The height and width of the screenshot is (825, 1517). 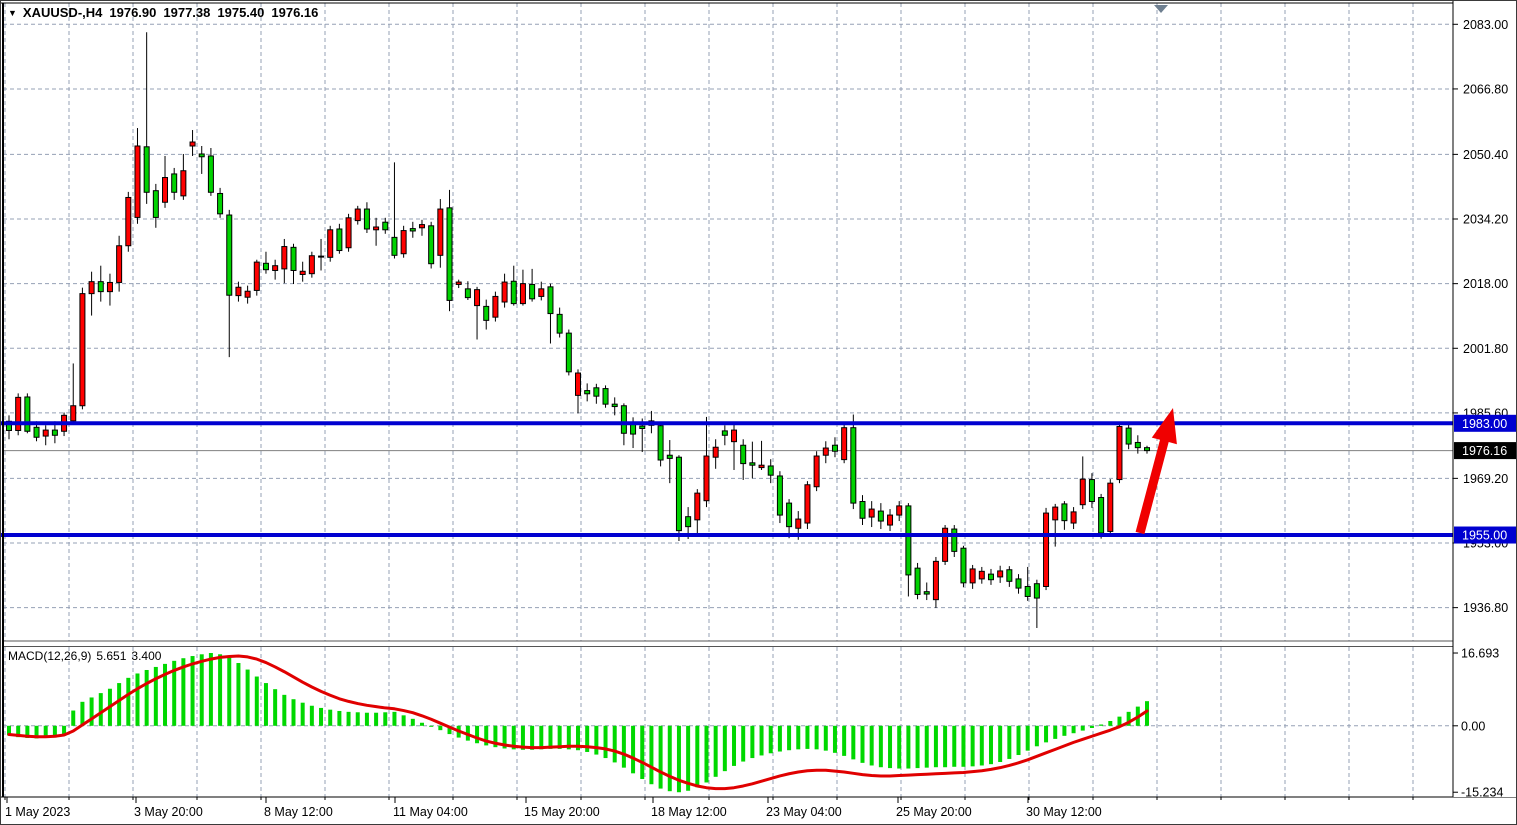 What do you see at coordinates (1161, 9) in the screenshot?
I see `chart-shift-marker-icon` at bounding box center [1161, 9].